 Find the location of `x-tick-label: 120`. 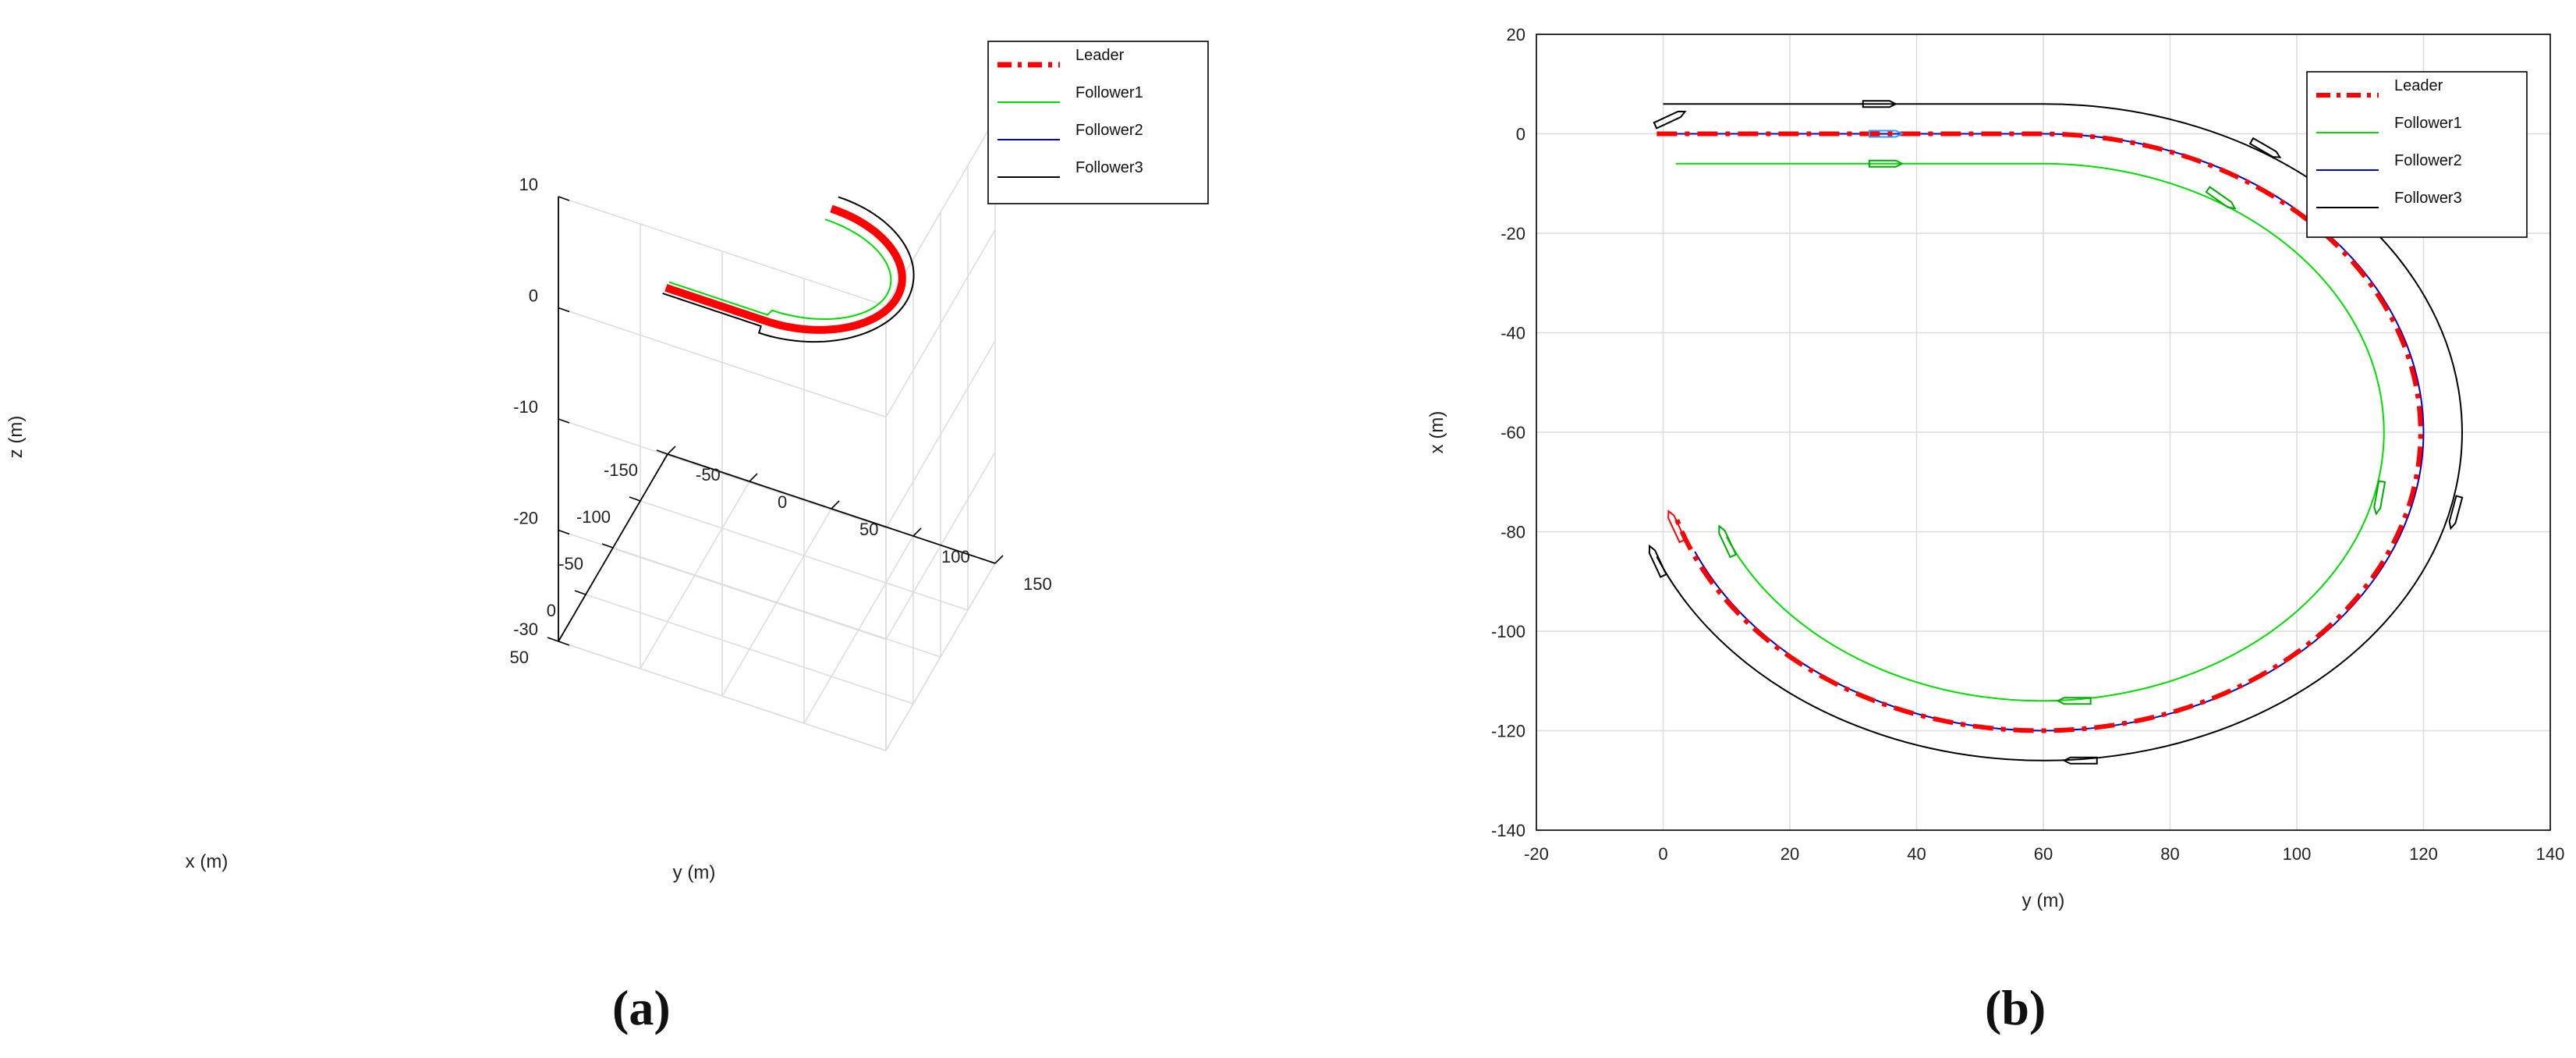

x-tick-label: 120 is located at coordinates (2423, 854).